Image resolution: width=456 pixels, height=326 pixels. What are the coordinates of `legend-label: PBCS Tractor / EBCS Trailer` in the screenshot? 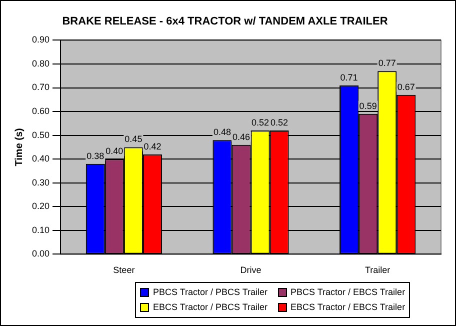 It's located at (348, 292).